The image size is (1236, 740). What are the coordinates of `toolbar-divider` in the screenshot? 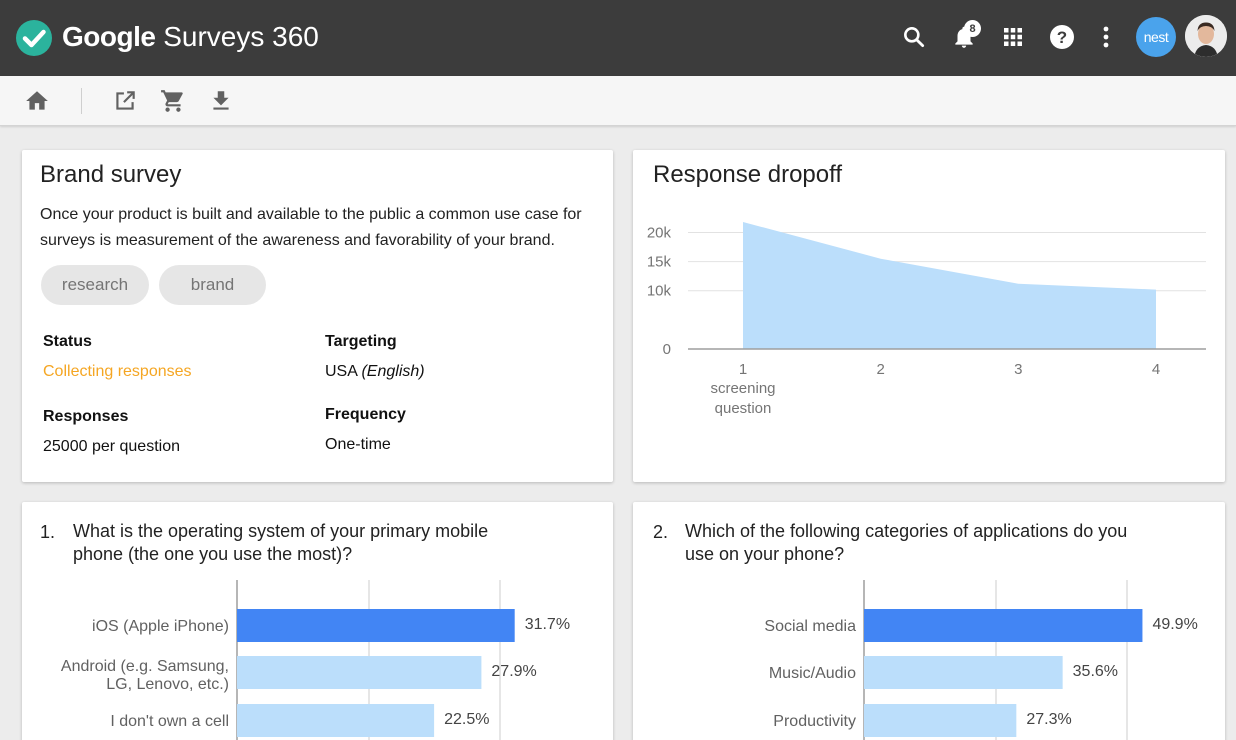 It's located at (81, 101).